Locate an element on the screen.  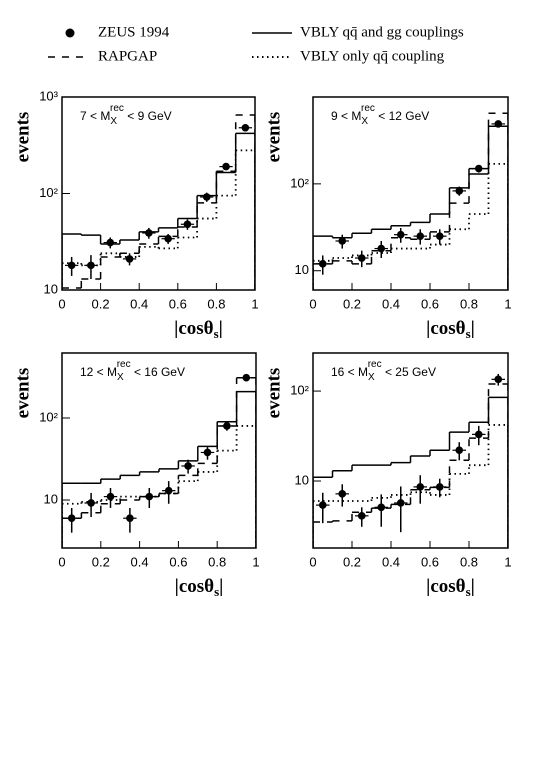
legend-label: VBLY qq̄ and gg couplings is located at coordinates (382, 32).